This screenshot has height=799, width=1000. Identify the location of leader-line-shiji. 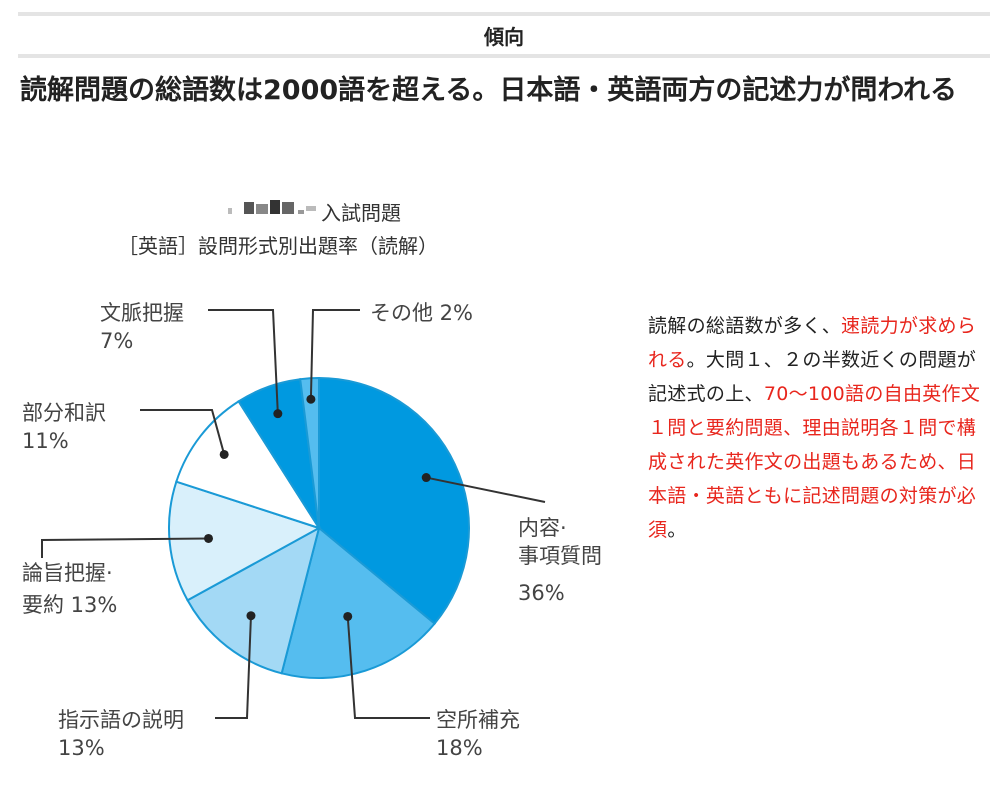
(233, 667).